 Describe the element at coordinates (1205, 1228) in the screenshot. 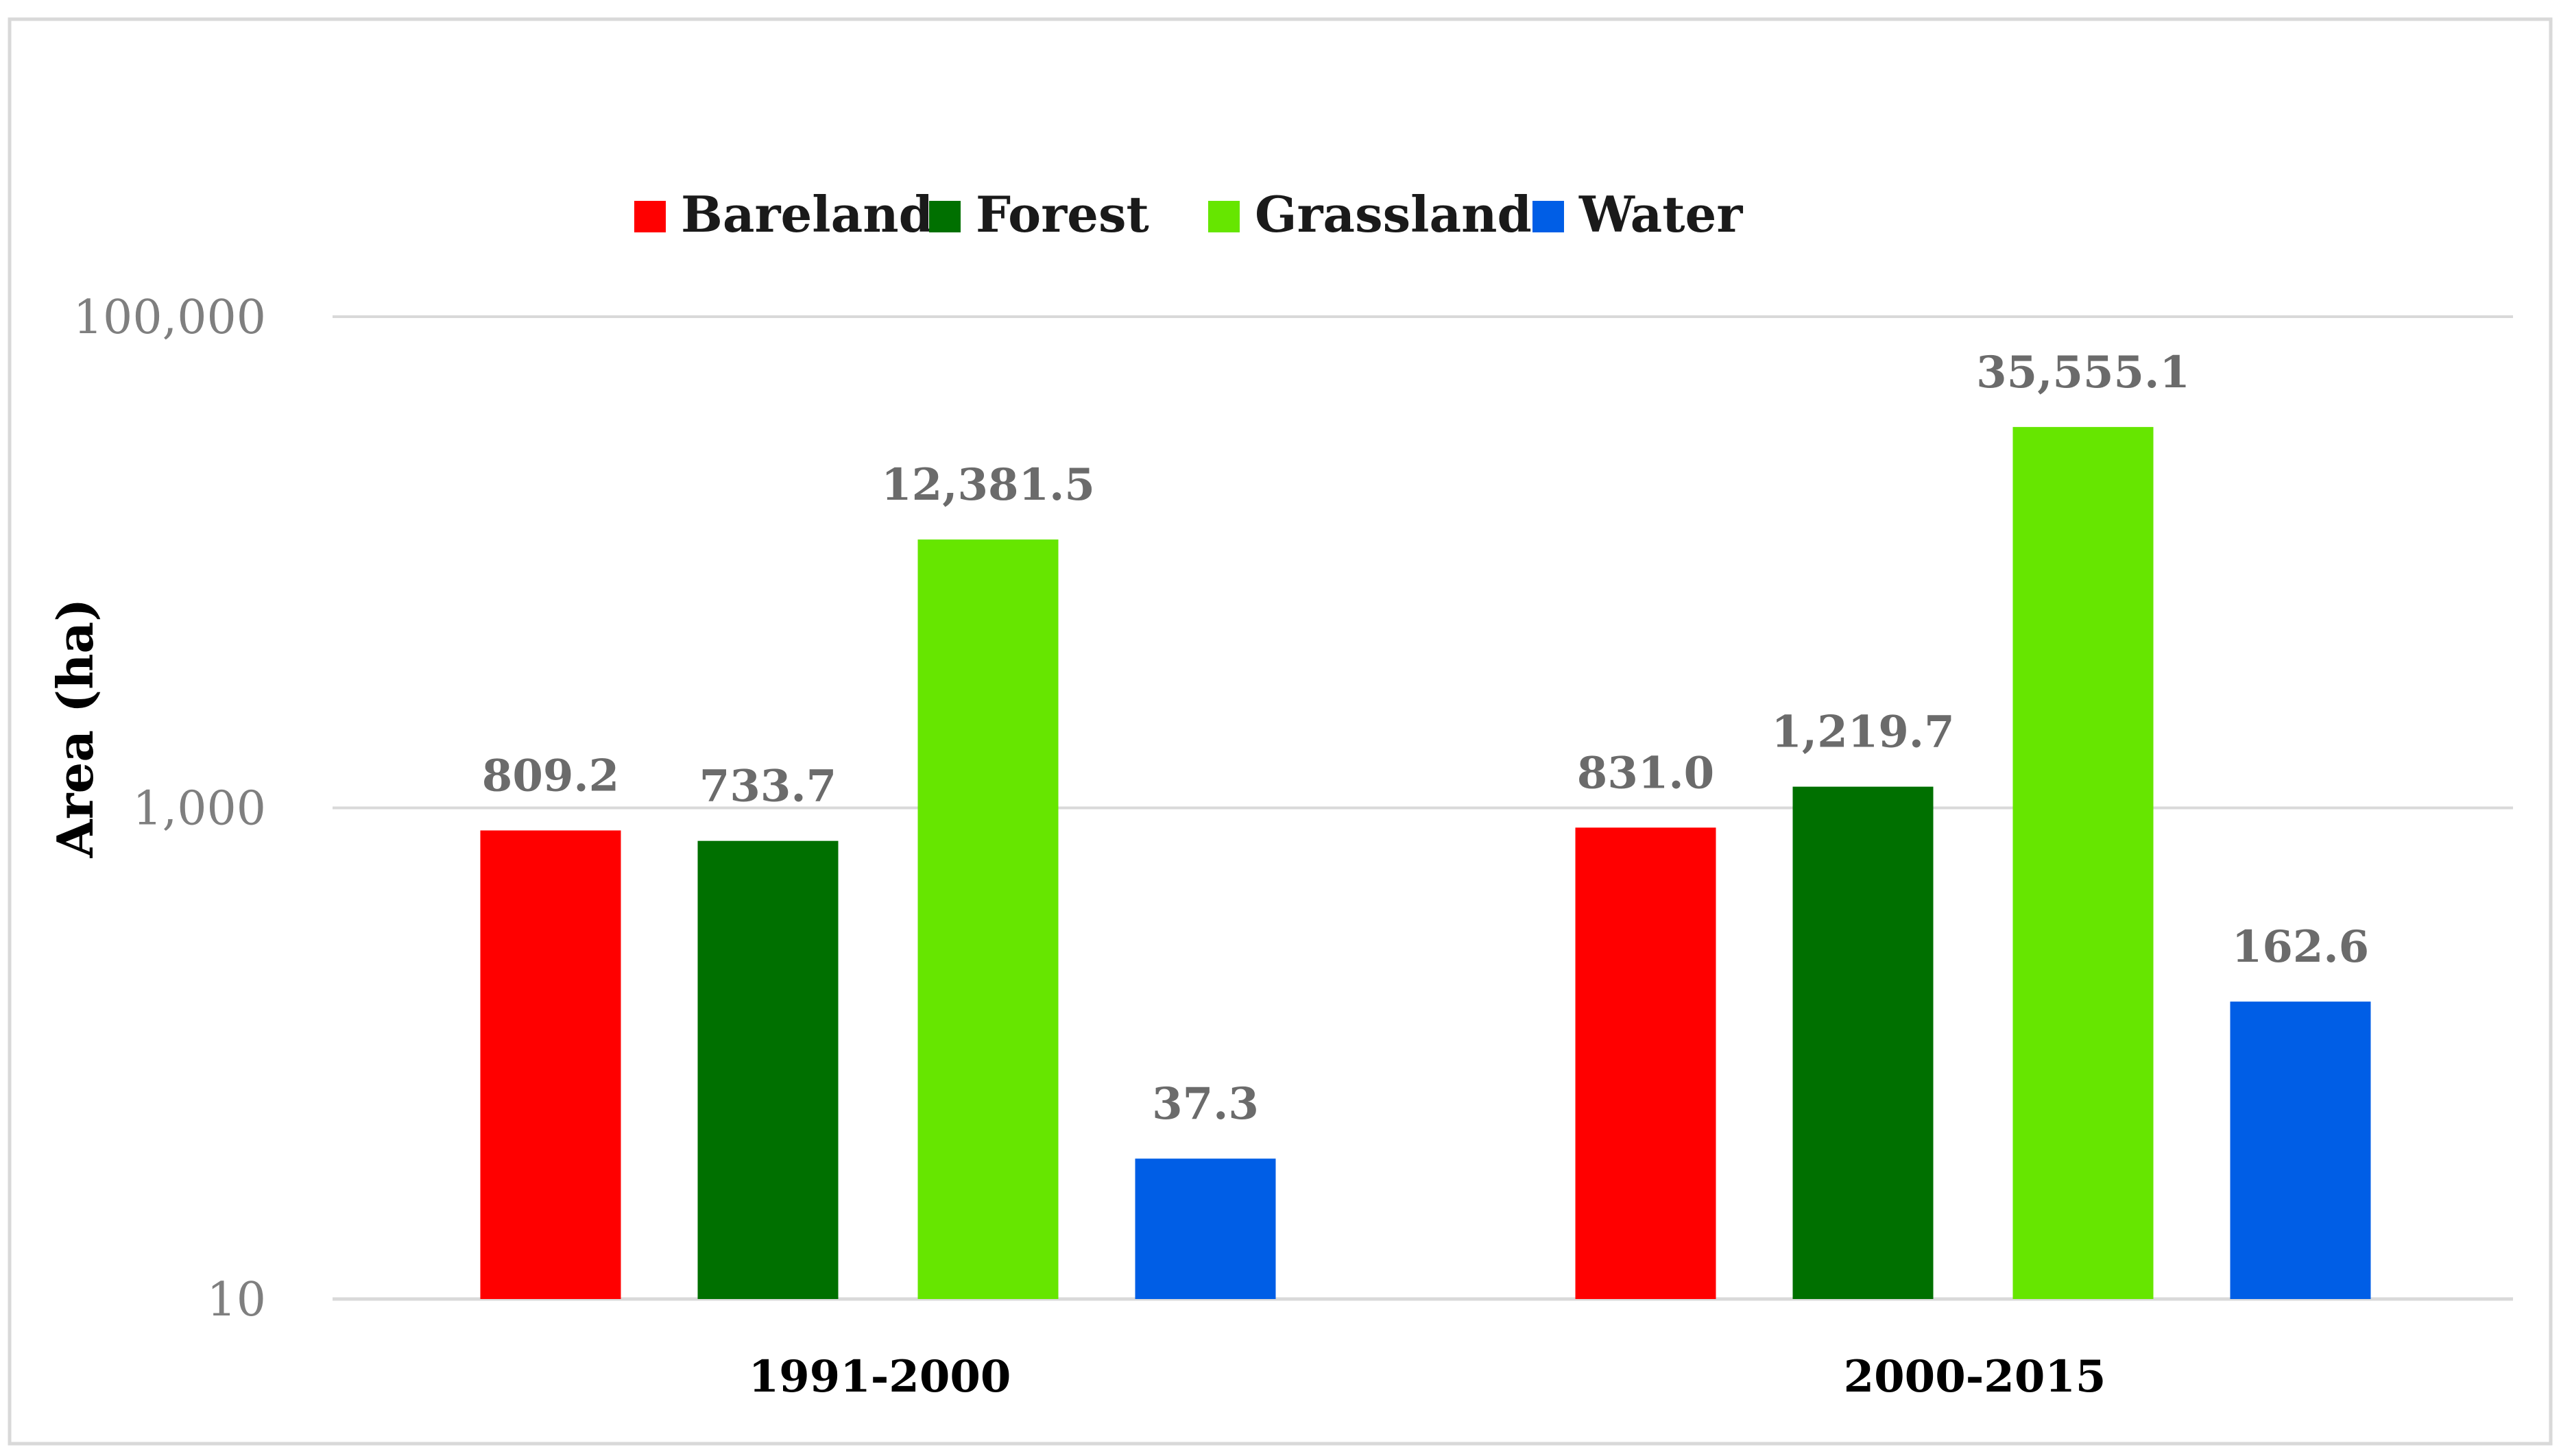

I see `bar-water-1991-2000` at that location.